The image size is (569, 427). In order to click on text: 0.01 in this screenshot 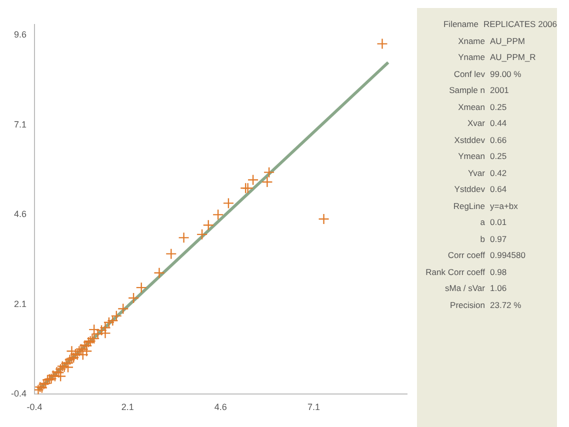, I will do `click(498, 222)`.